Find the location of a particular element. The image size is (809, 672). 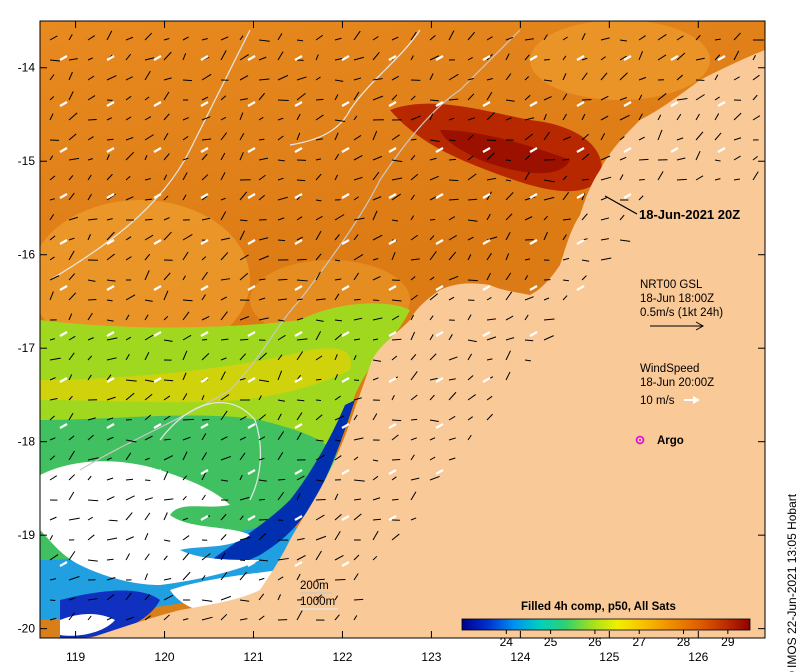

wind-title: WindSpeed is located at coordinates (669, 369).